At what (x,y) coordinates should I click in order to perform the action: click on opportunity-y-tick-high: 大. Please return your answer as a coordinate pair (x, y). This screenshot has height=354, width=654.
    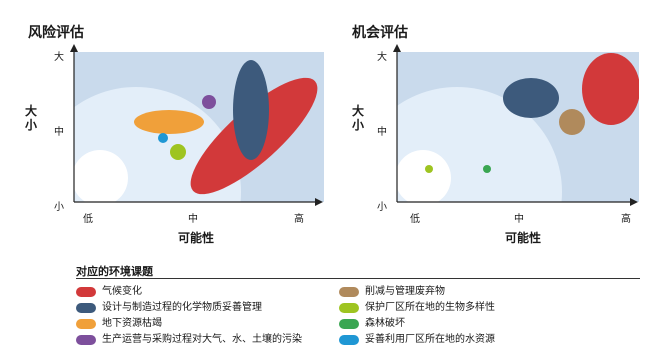
    Looking at the image, I should click on (382, 57).